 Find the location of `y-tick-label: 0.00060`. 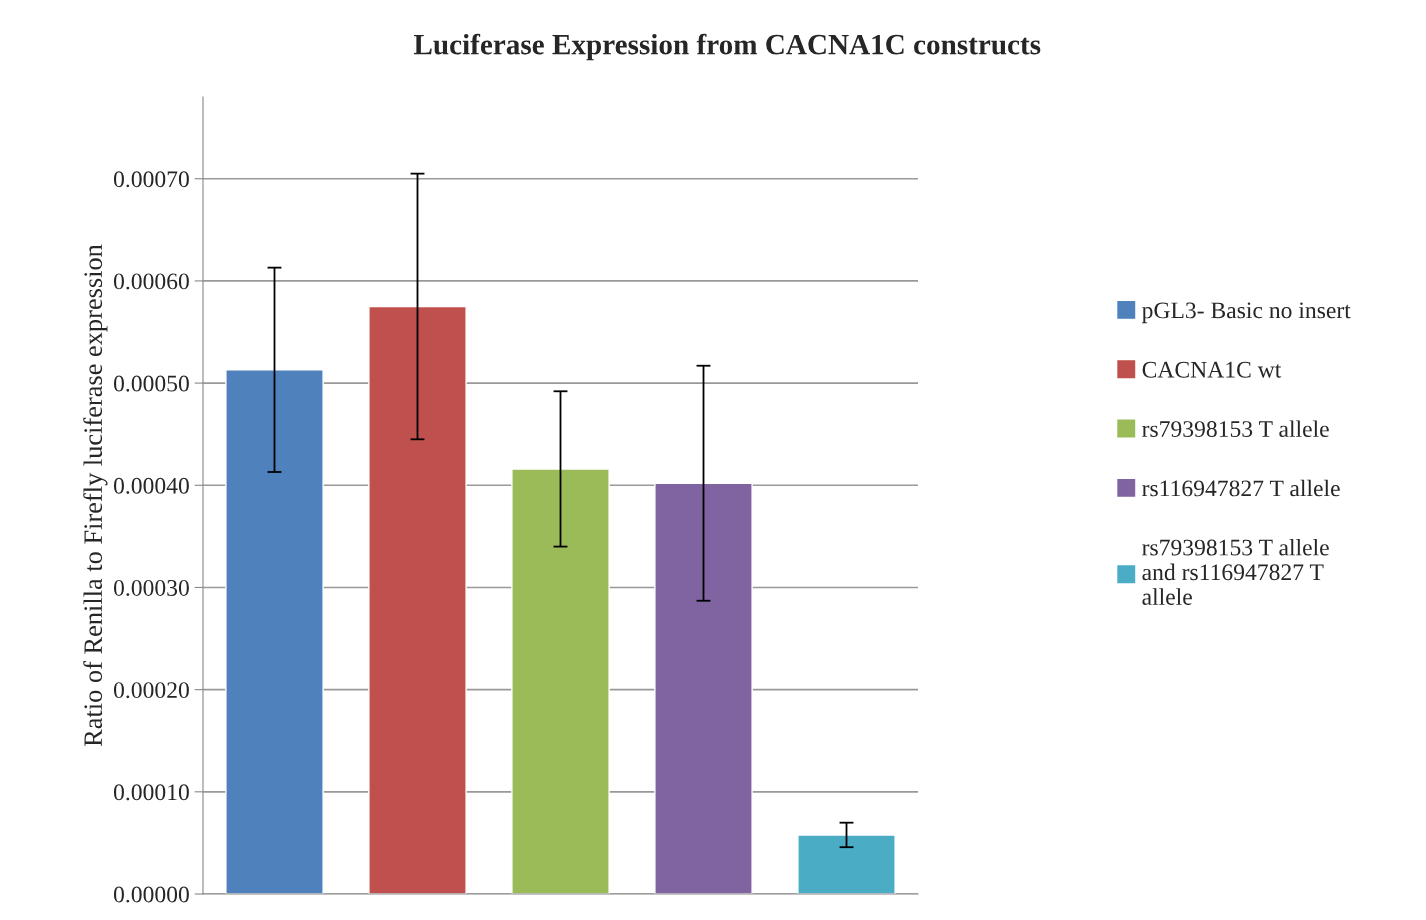

y-tick-label: 0.00060 is located at coordinates (151, 281).